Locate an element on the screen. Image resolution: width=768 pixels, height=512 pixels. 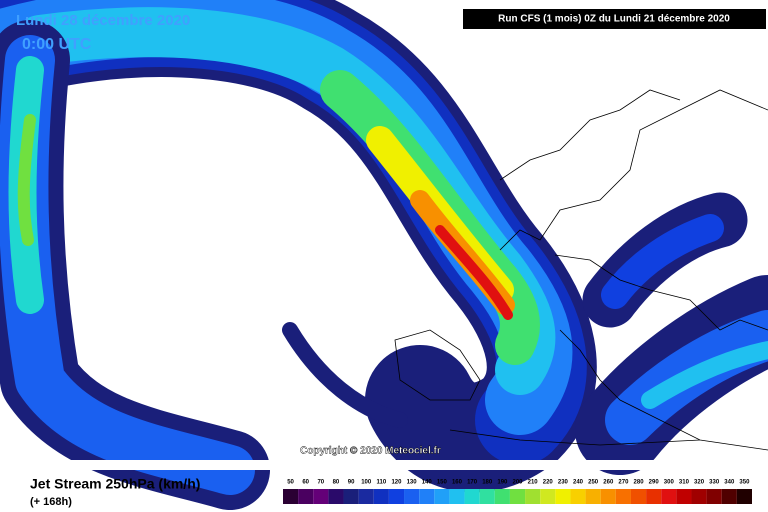
colorbar-label: 70 is located at coordinates (320, 483).